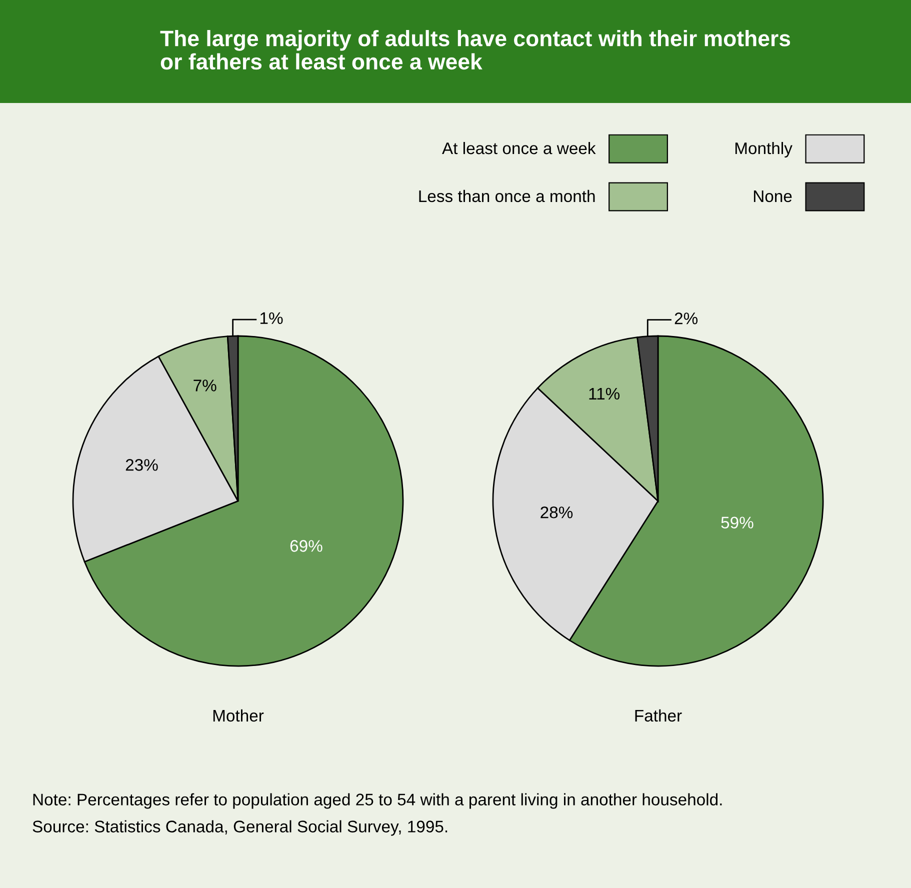  What do you see at coordinates (377, 801) in the screenshot?
I see `text: Note: Percentages refer to population aged 25 to 54 with a parent living in another household.` at bounding box center [377, 801].